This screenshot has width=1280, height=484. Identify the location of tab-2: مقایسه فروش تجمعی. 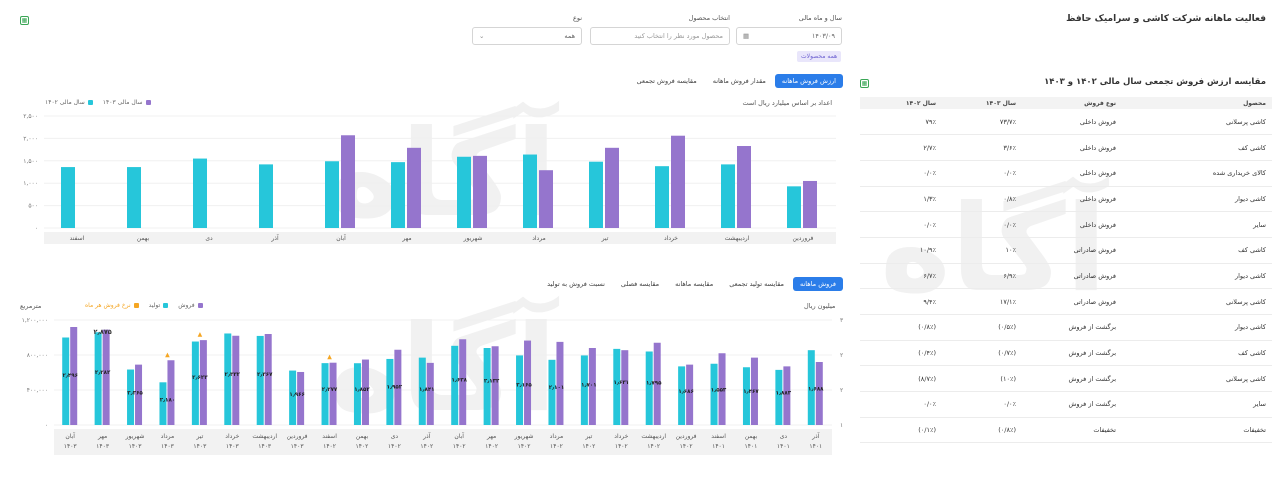
(666, 81).